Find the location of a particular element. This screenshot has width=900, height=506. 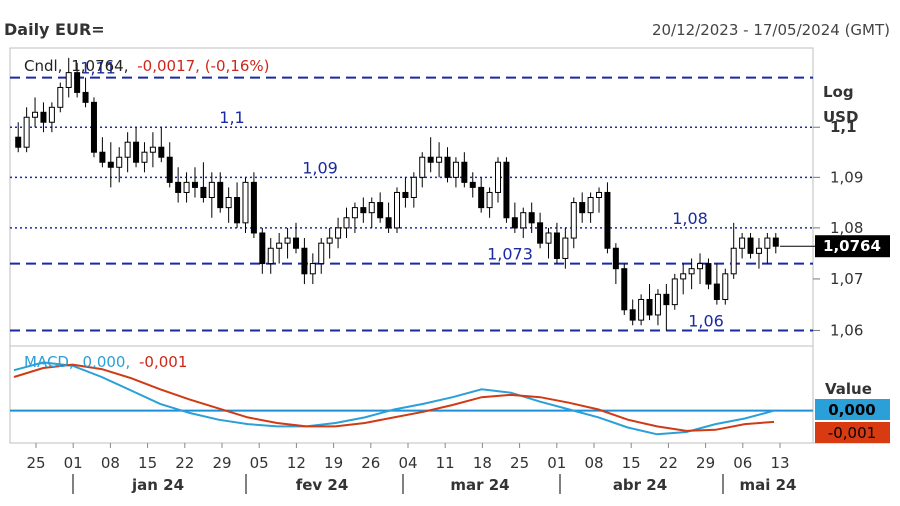

price-tick-label: 1,09 is located at coordinates (846, 177).